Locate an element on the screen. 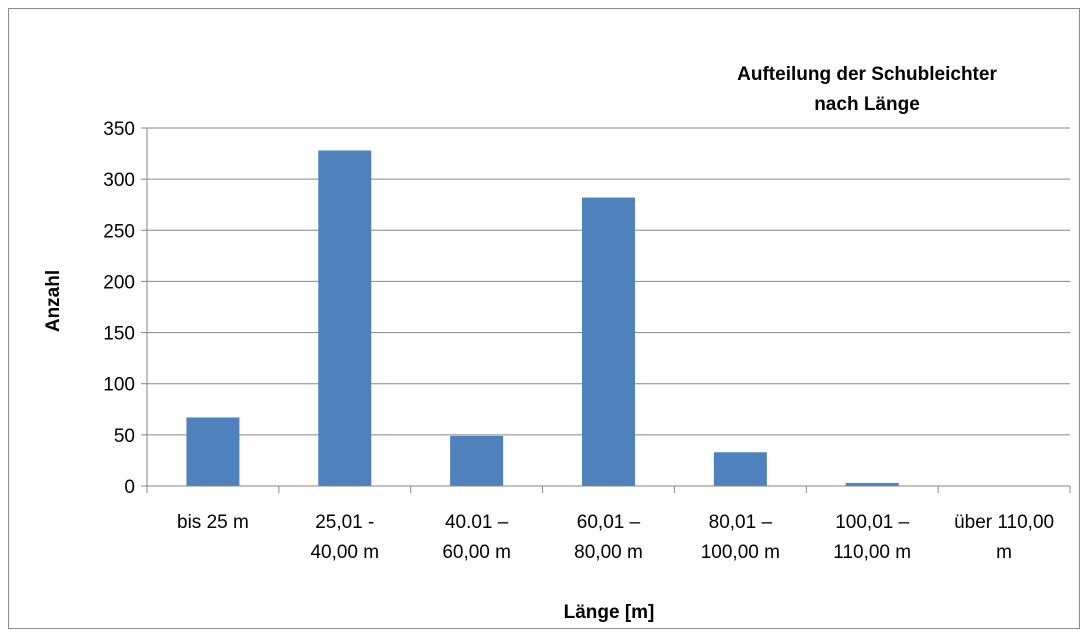  x-tick-label: 25,01 -40,00 m is located at coordinates (344, 537).